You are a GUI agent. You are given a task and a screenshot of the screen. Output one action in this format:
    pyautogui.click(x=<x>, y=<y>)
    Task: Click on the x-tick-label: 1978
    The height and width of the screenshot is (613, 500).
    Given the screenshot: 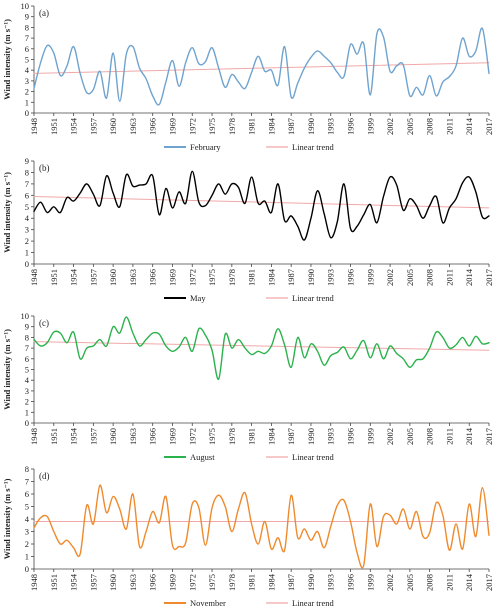 What is the action you would take?
    pyautogui.click(x=232, y=436)
    